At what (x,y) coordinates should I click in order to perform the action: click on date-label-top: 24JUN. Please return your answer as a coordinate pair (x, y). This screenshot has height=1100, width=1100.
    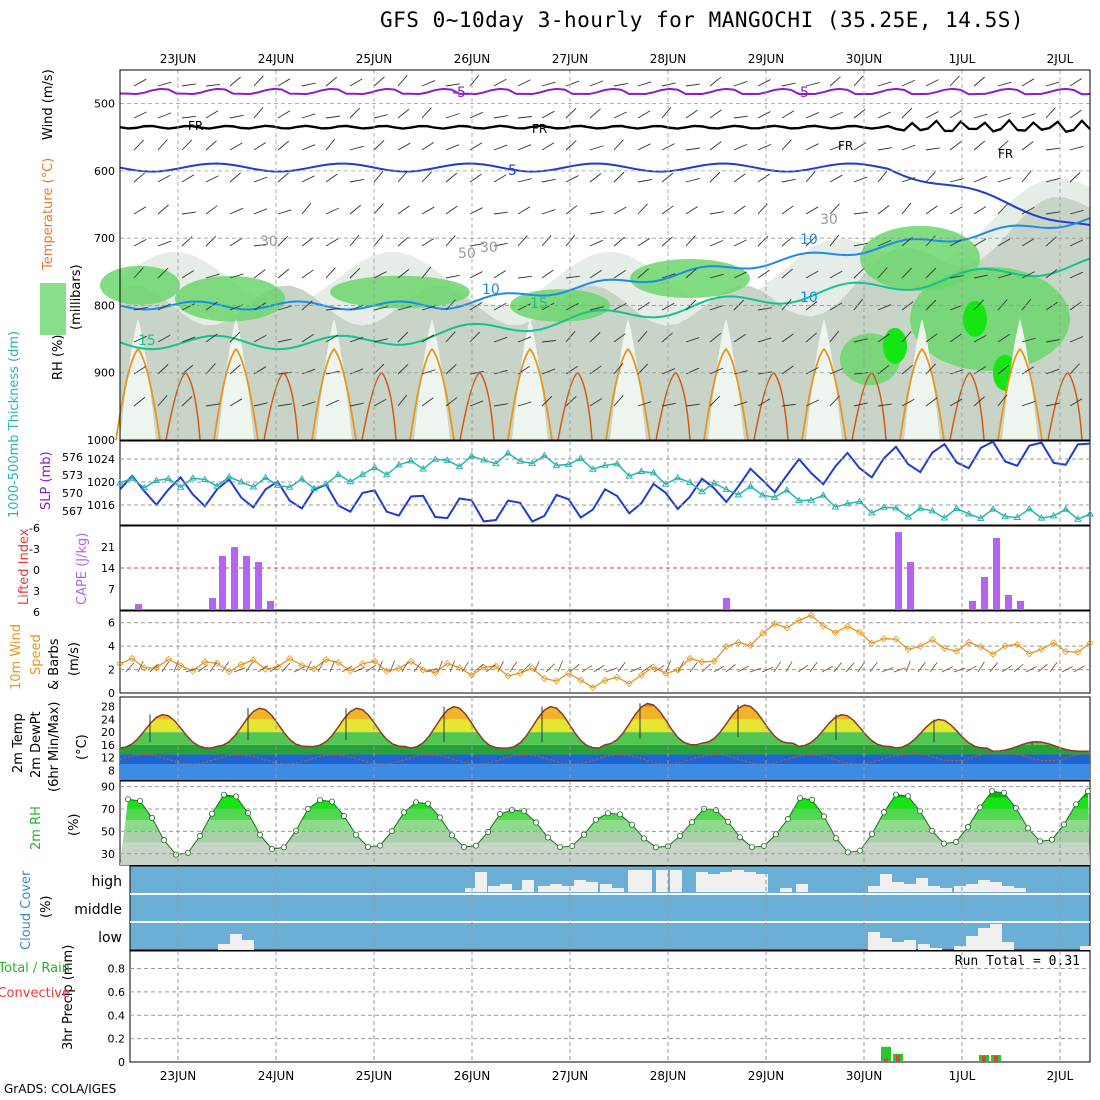
    Looking at the image, I should click on (276, 59).